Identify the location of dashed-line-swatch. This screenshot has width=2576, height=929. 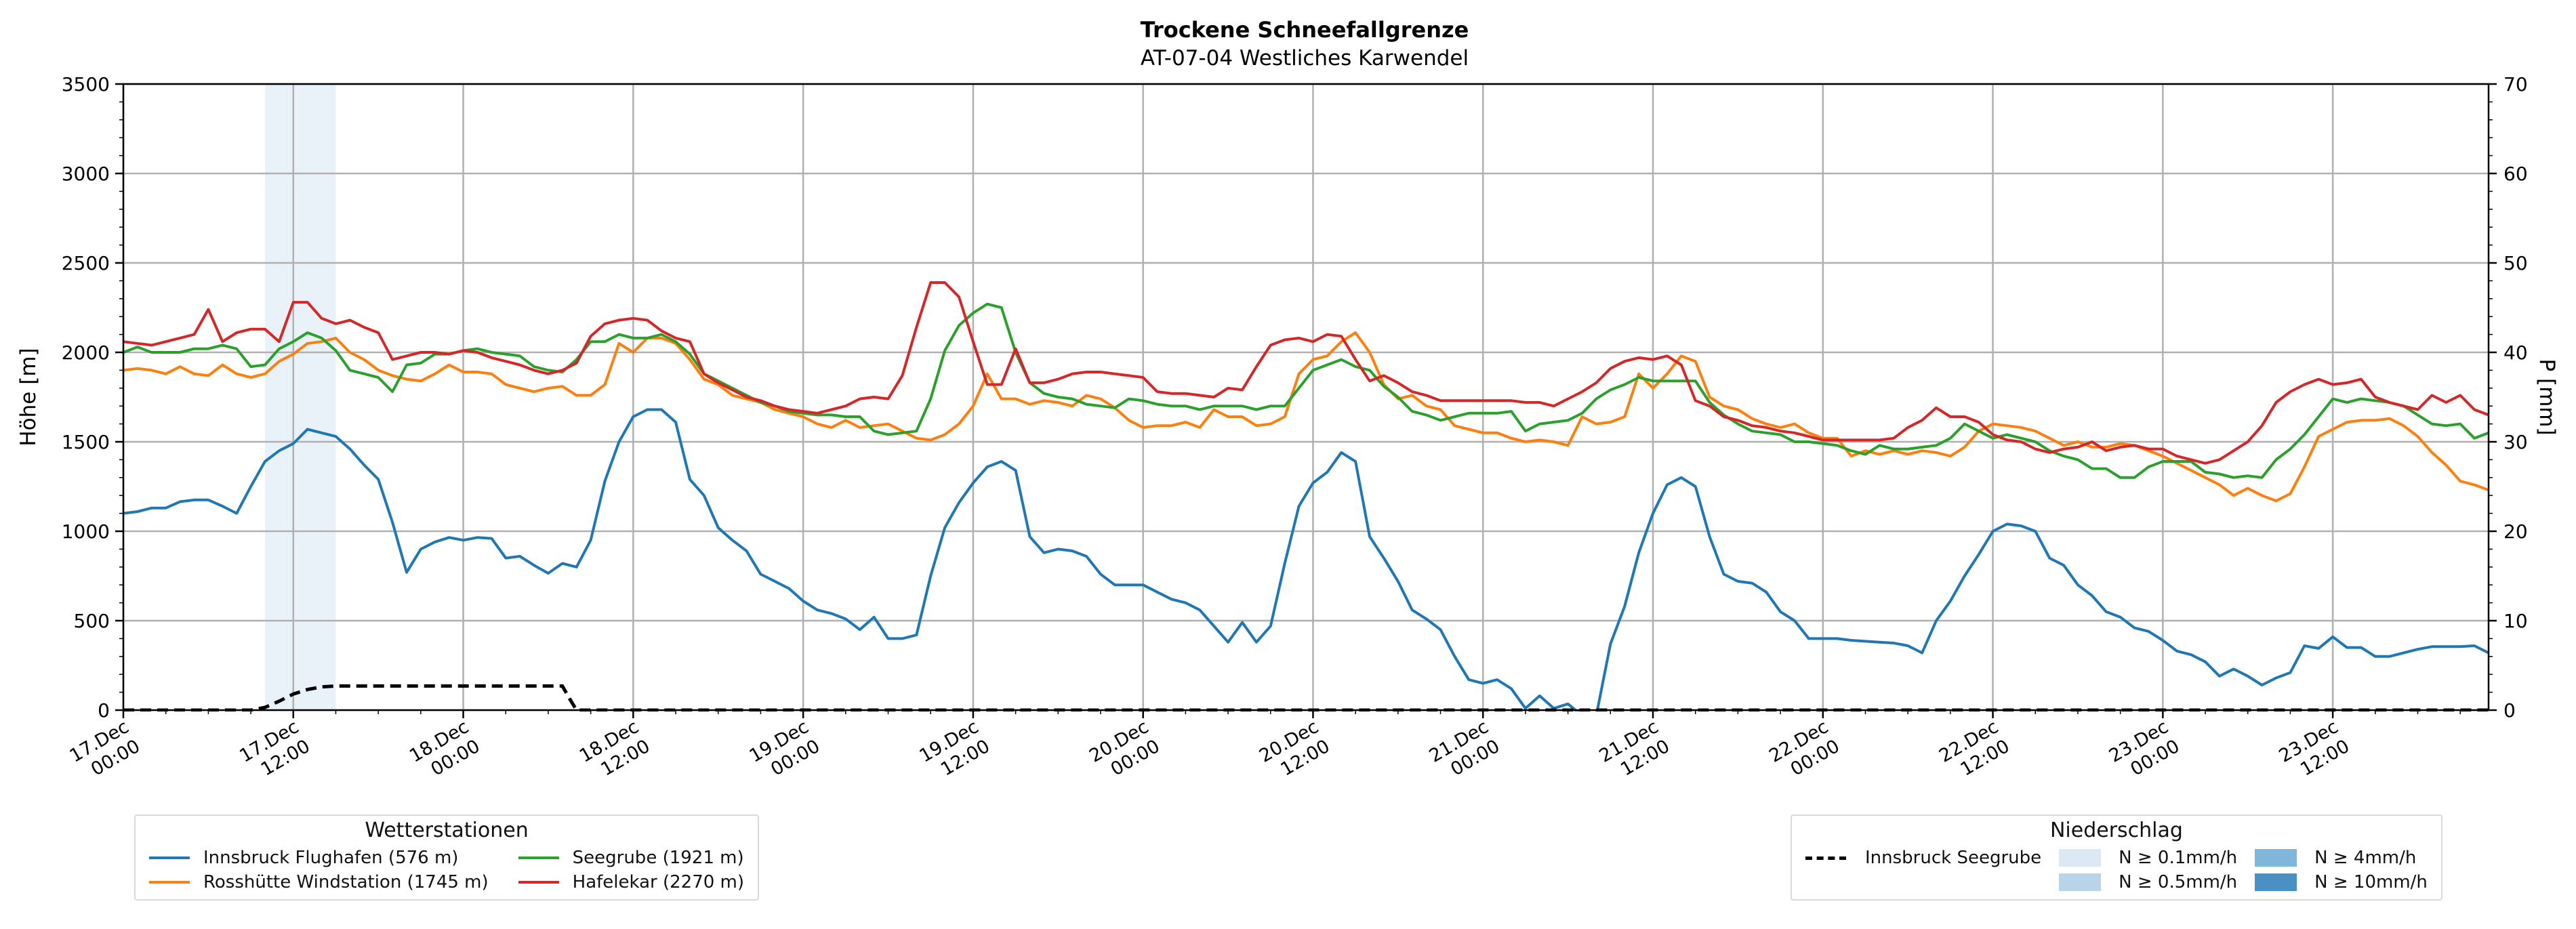
(1826, 858).